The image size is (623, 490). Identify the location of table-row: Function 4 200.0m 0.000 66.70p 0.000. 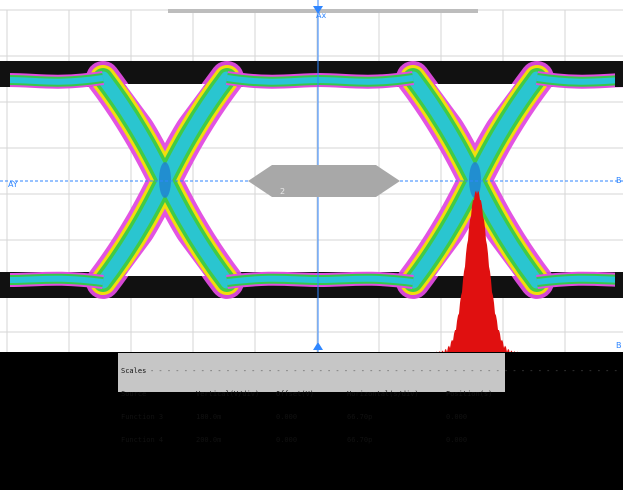
(311, 440).